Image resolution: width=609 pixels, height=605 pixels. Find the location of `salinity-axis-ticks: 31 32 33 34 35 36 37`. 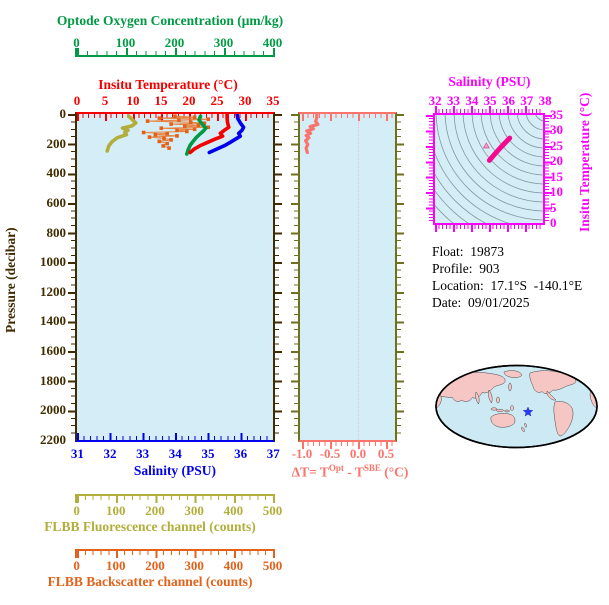

salinity-axis-ticks: 31 32 33 34 35 36 37 is located at coordinates (175, 454).